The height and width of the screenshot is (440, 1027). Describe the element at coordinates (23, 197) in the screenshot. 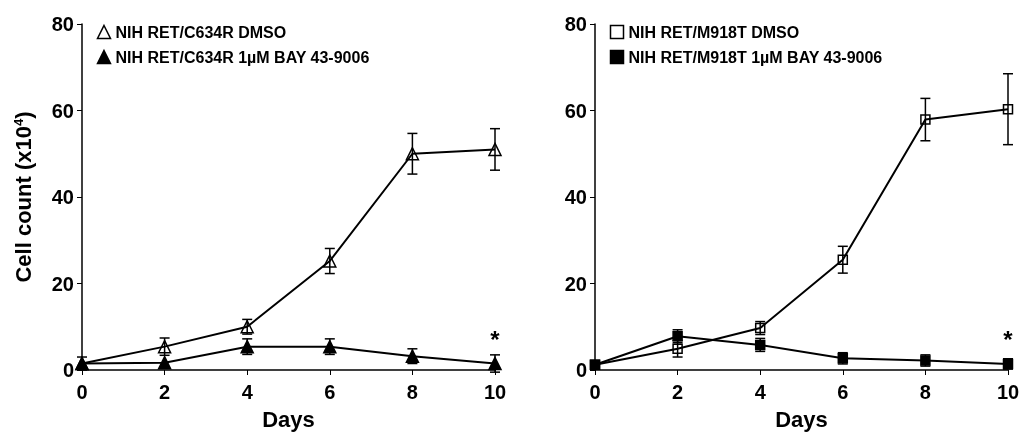

I see `y-axis-title: Cell count (x104)` at that location.